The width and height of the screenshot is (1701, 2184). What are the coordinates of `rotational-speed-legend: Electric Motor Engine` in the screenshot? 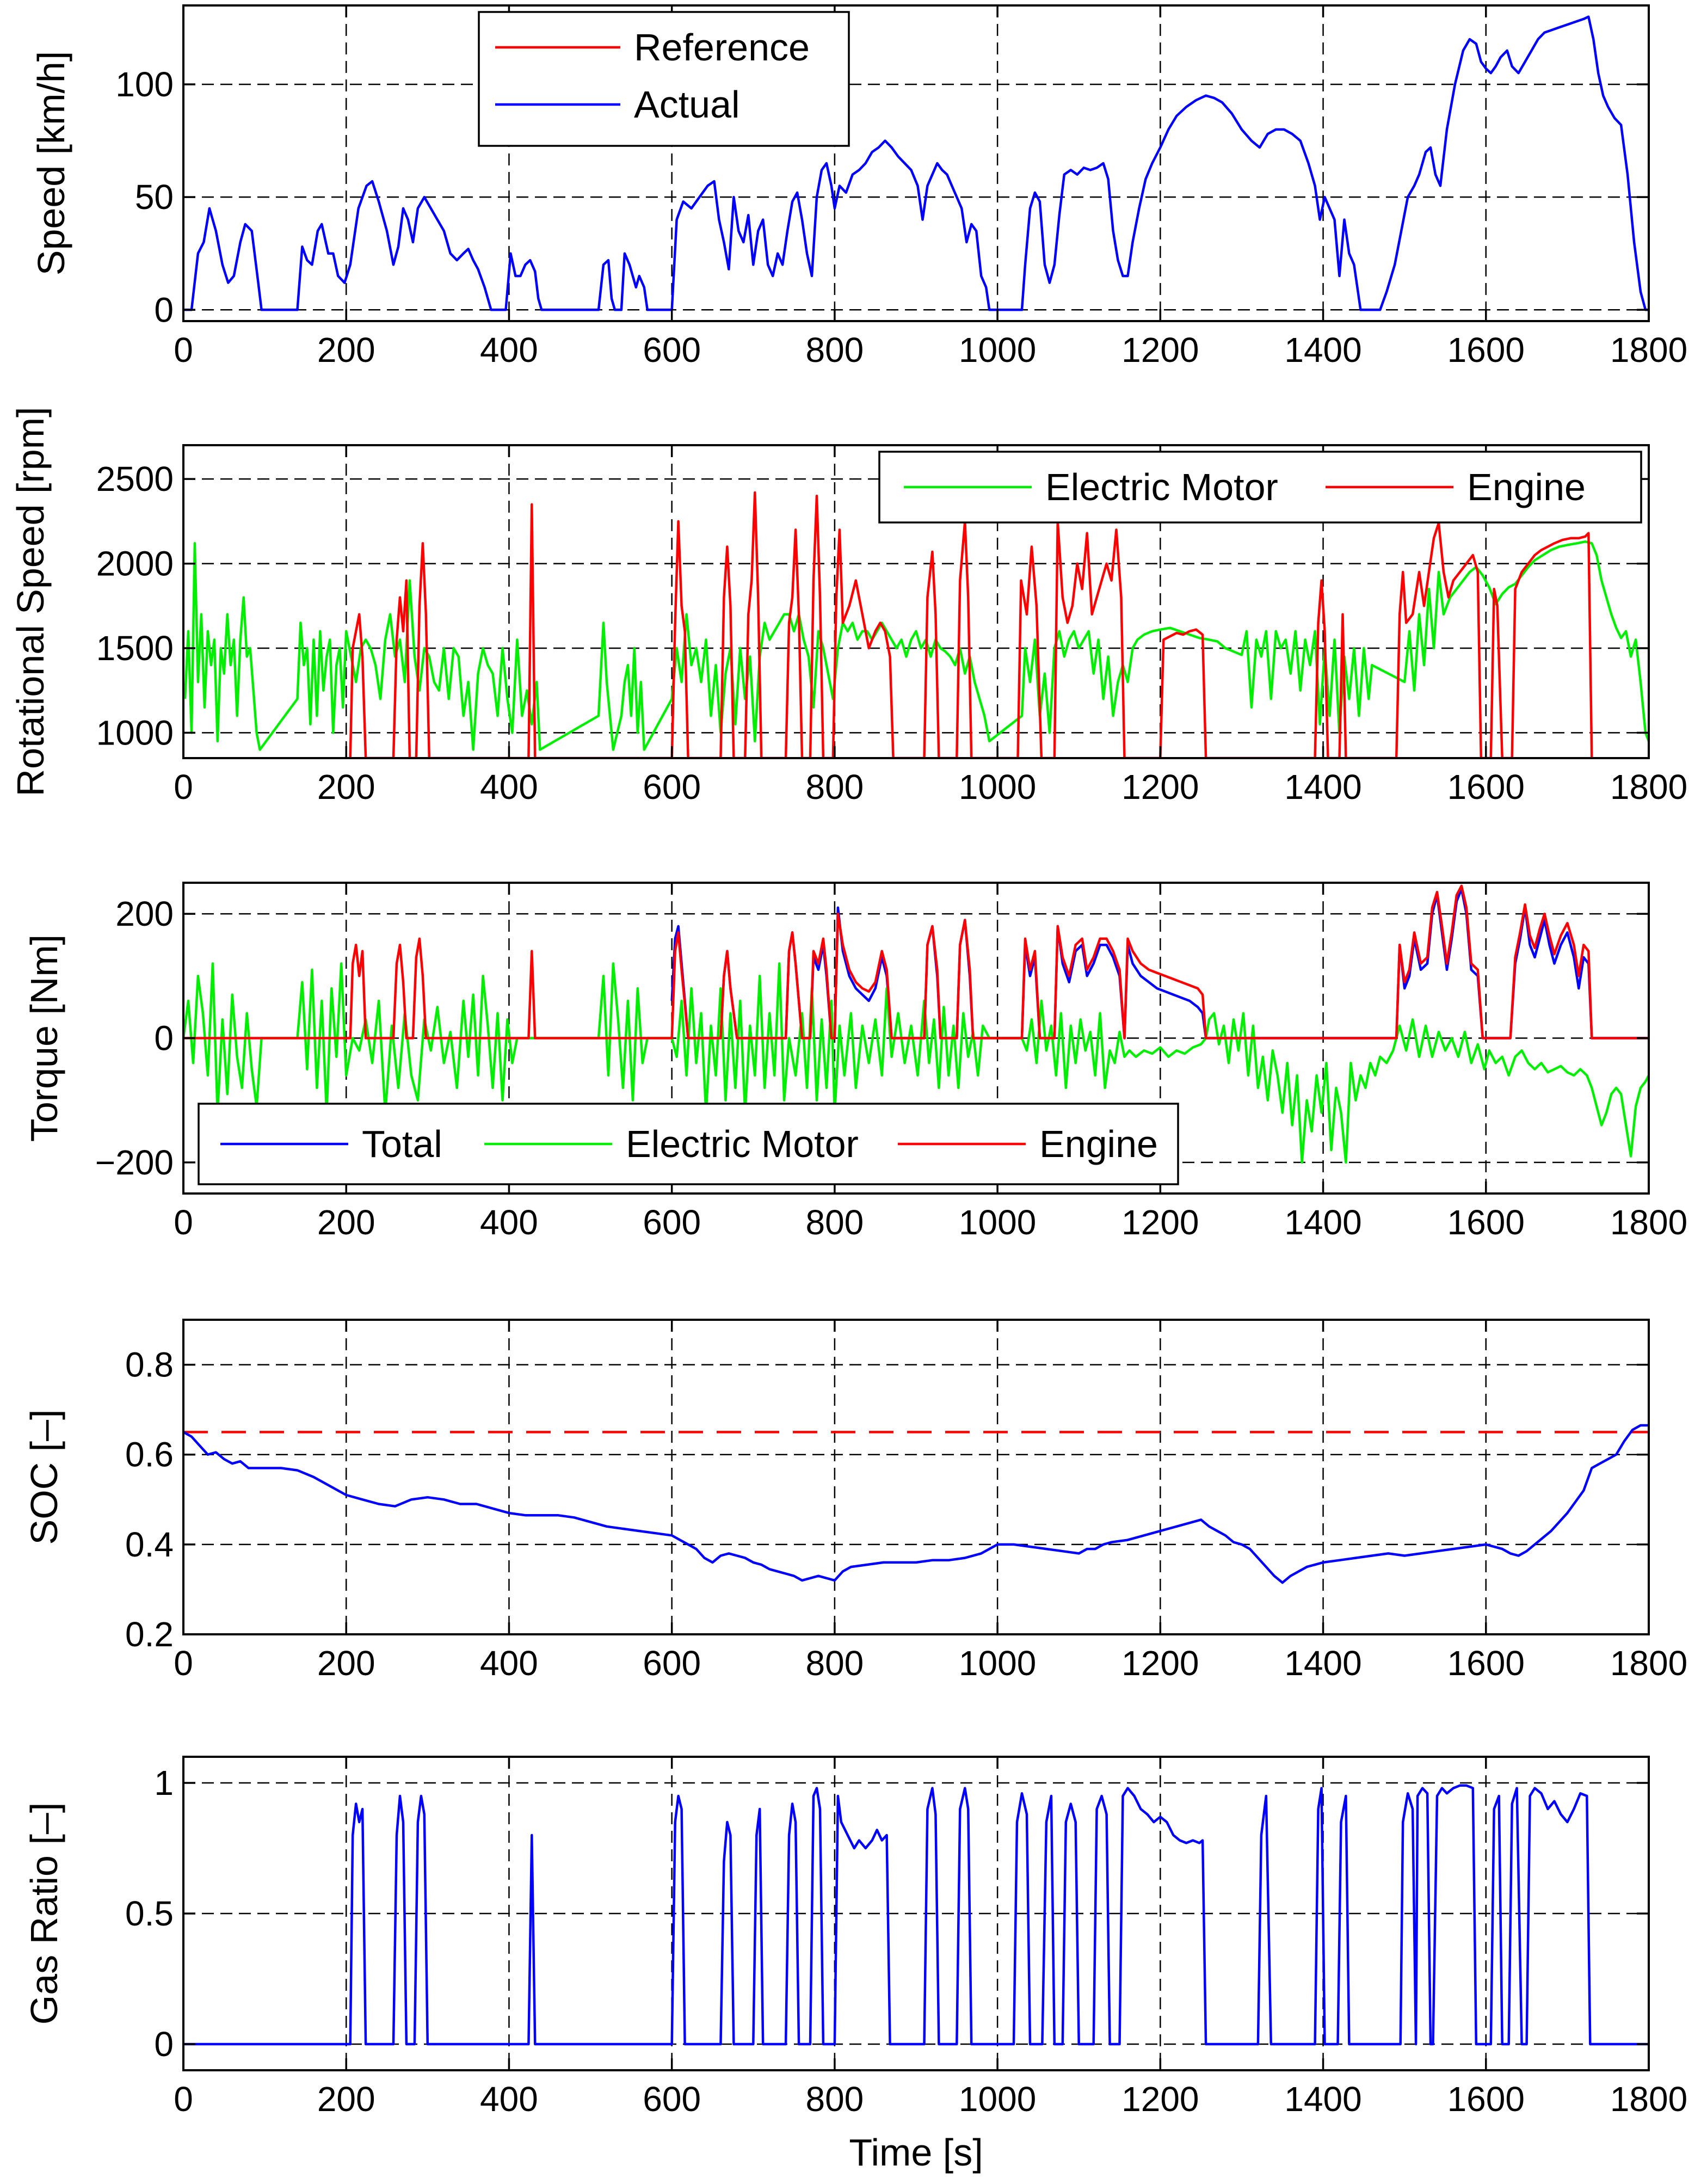 It's located at (1260, 487).